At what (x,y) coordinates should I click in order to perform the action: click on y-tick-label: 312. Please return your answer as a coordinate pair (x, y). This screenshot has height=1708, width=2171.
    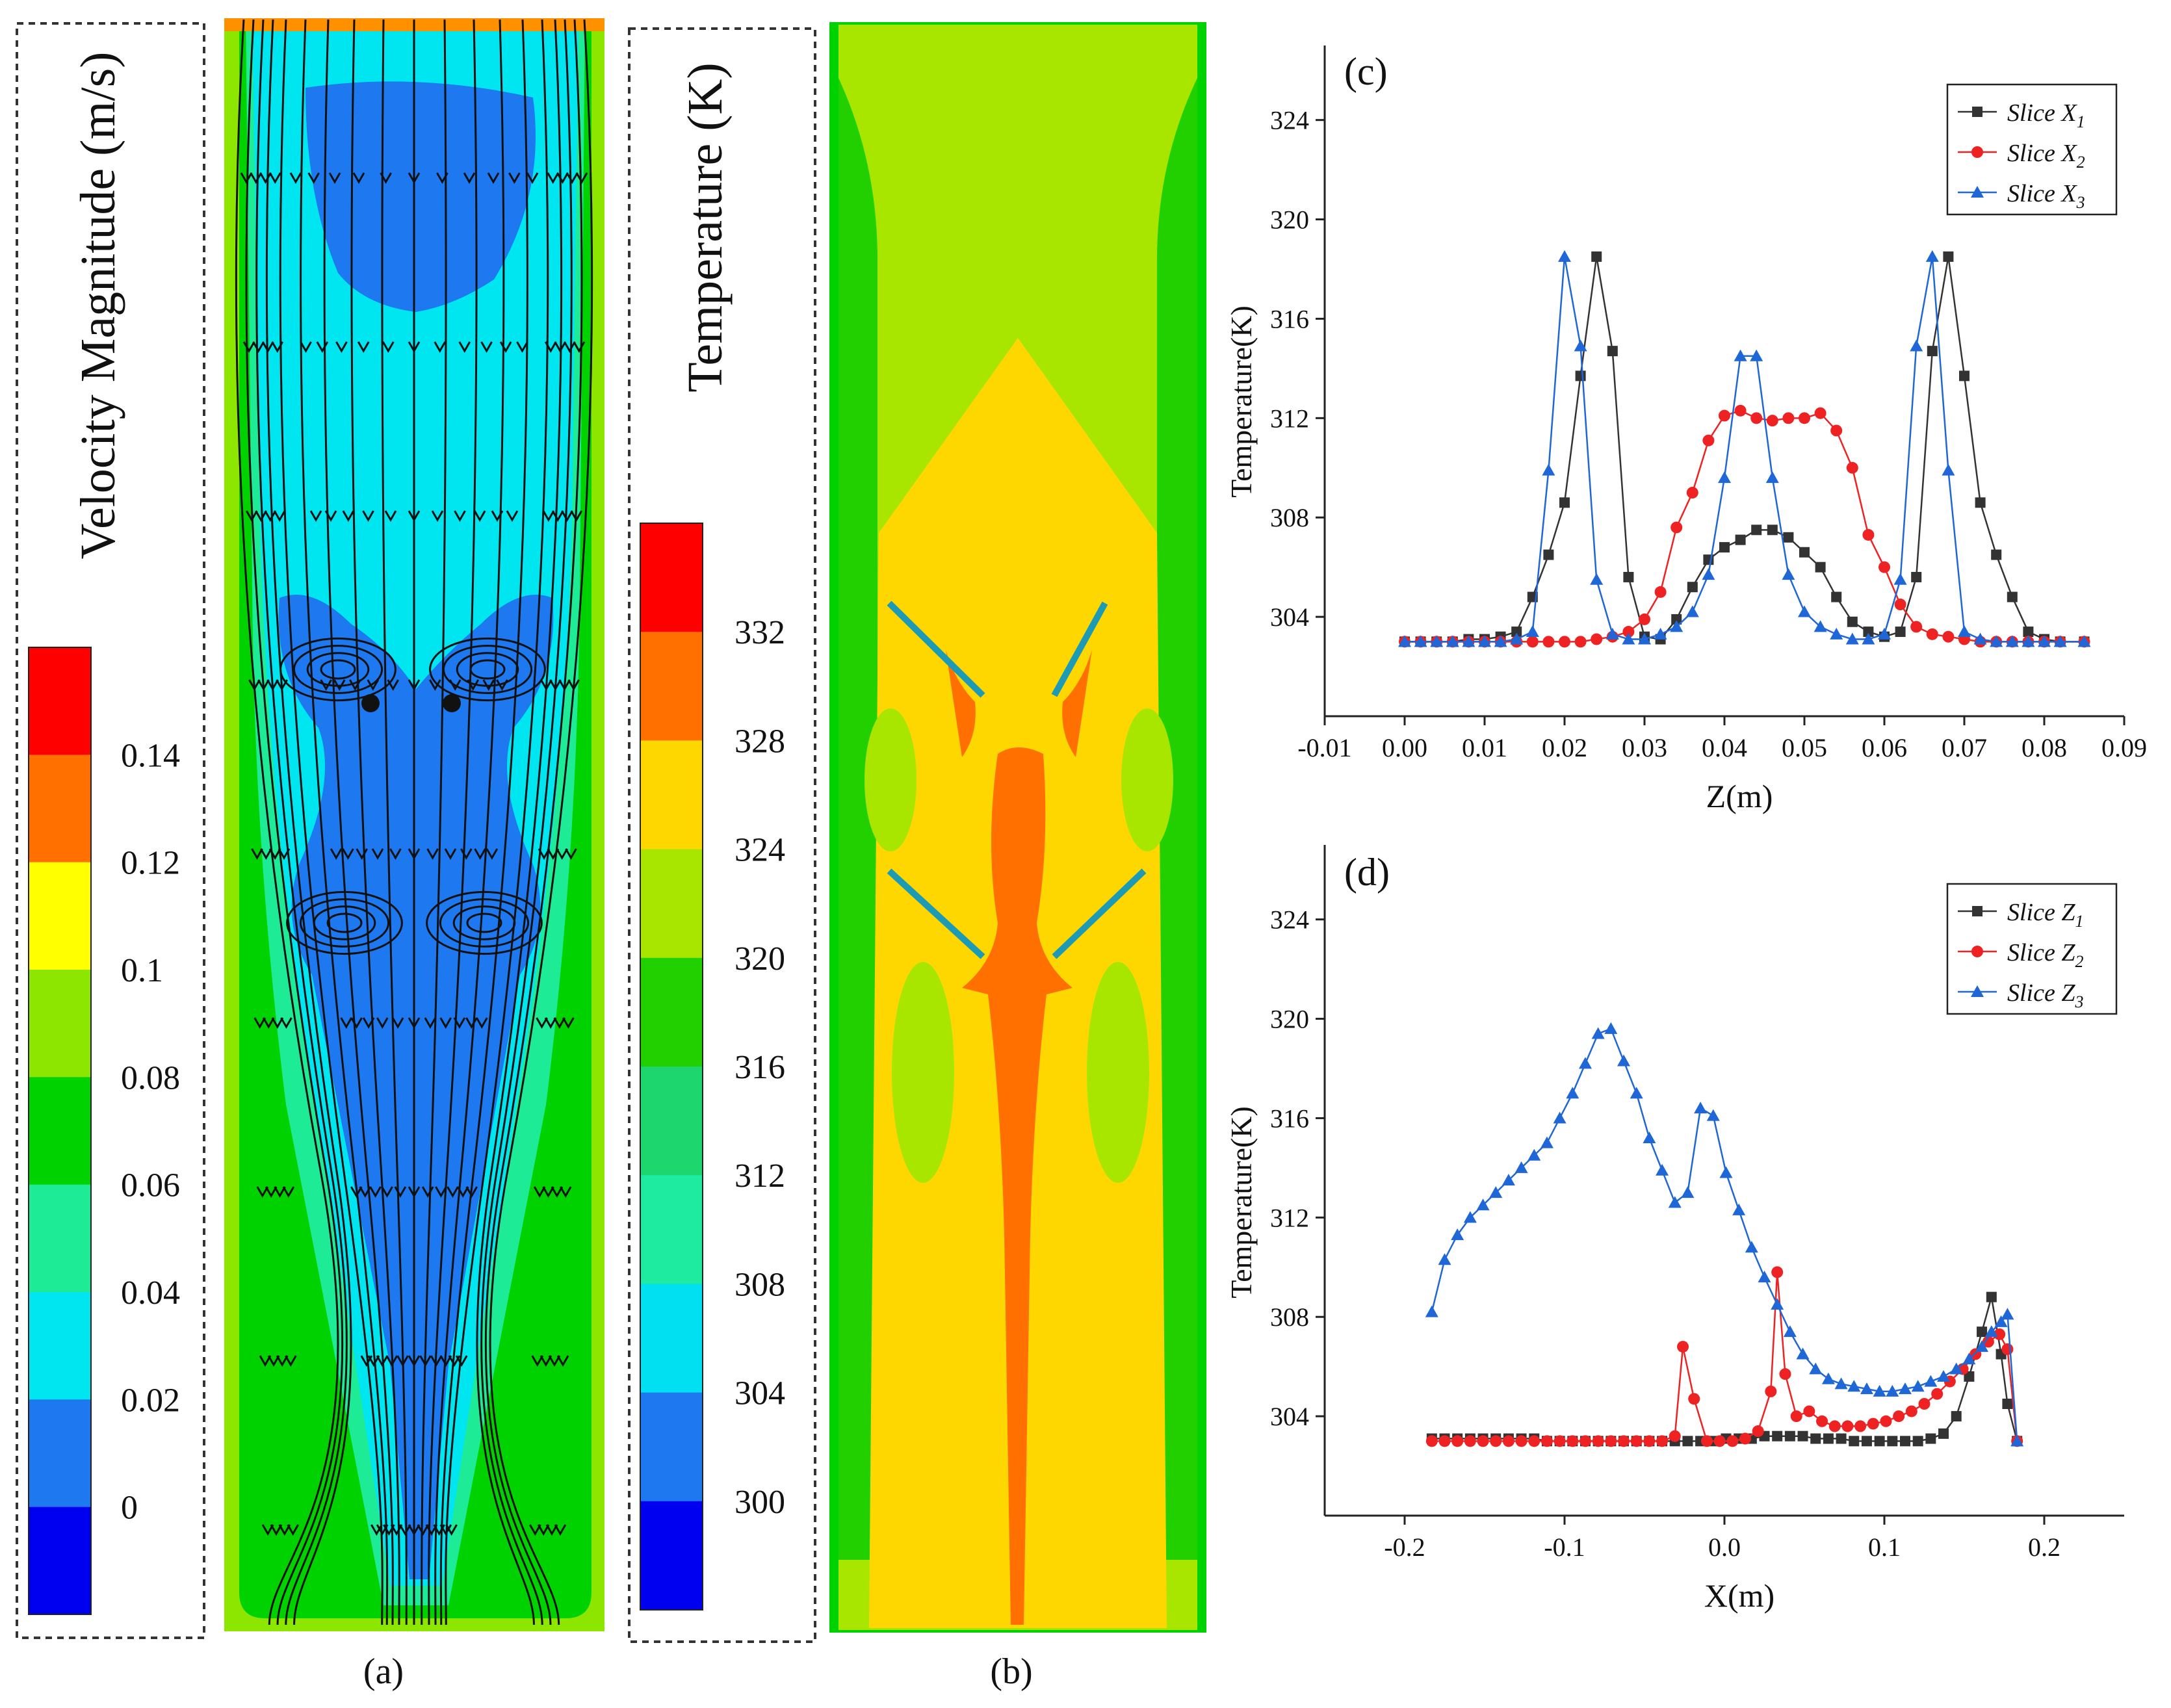
    Looking at the image, I should click on (1290, 418).